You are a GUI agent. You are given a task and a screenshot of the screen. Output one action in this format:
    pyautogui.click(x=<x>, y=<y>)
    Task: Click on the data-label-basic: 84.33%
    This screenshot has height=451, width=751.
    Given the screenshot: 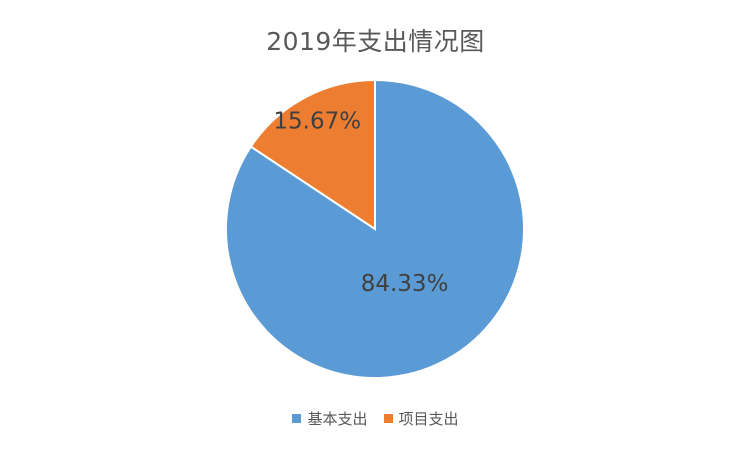 What is the action you would take?
    pyautogui.click(x=405, y=284)
    